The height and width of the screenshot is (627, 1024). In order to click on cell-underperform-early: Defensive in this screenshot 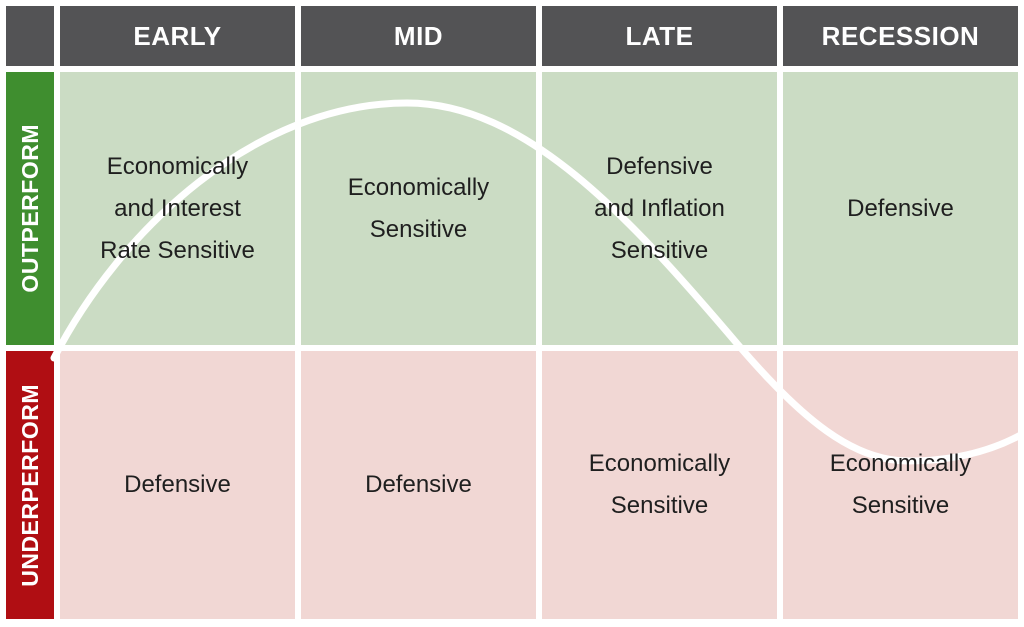, I will do `click(177, 485)`.